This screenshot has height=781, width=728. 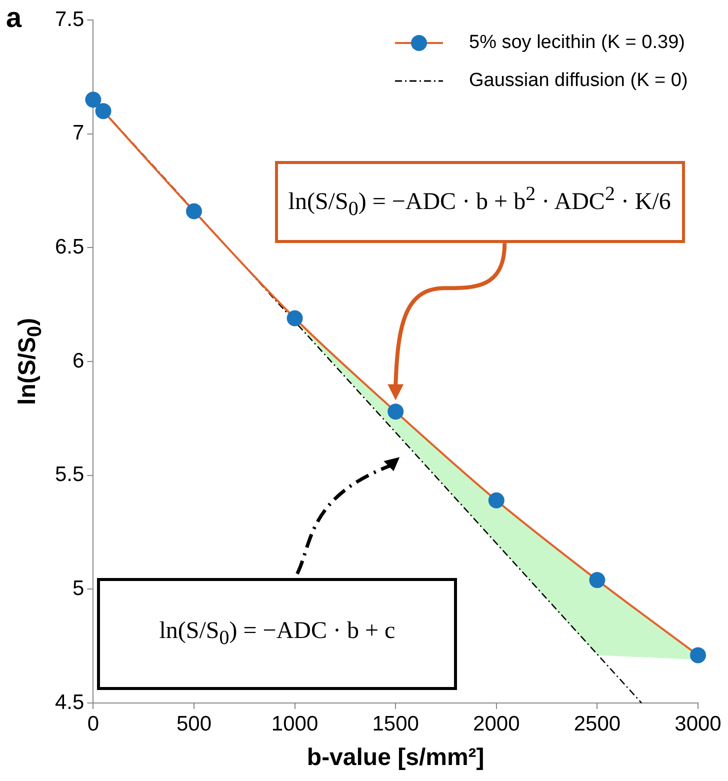 I want to click on y-tick-label: 6.5, so click(x=69, y=246).